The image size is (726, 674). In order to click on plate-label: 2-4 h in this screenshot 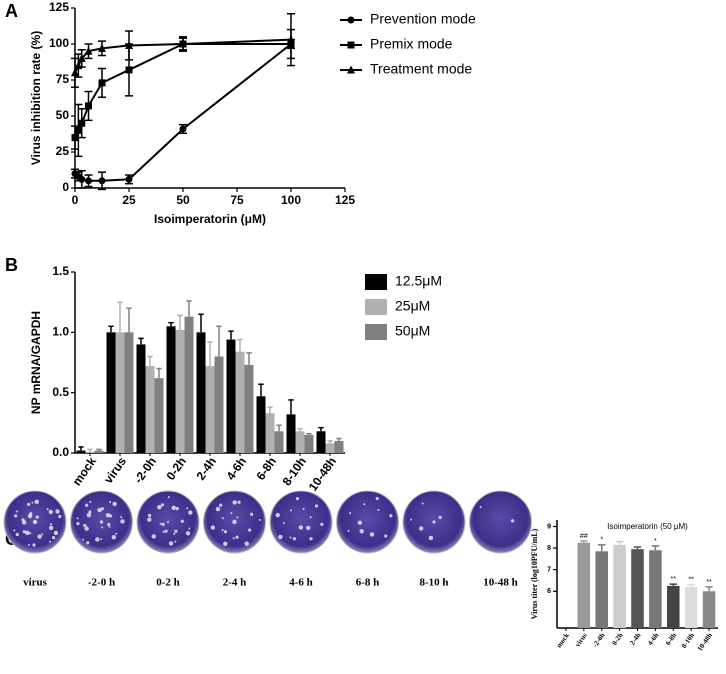, I will do `click(235, 583)`.